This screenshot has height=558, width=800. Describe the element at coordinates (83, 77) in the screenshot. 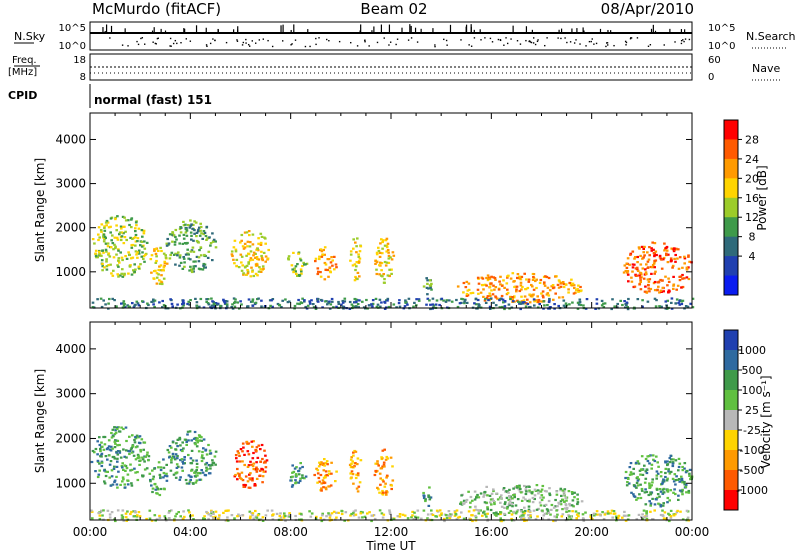

I see `freq-tick-bottom: 8` at that location.